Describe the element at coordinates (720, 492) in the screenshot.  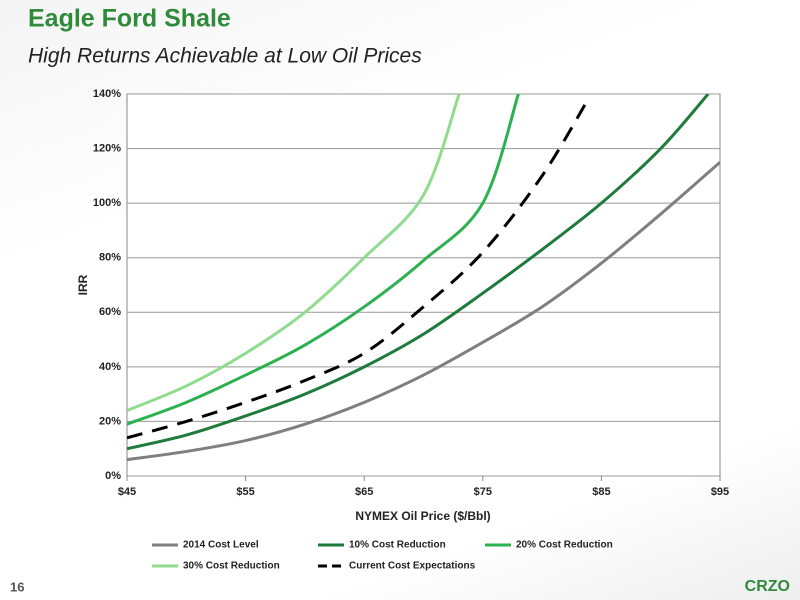
I see `x-tick-label: $95` at that location.